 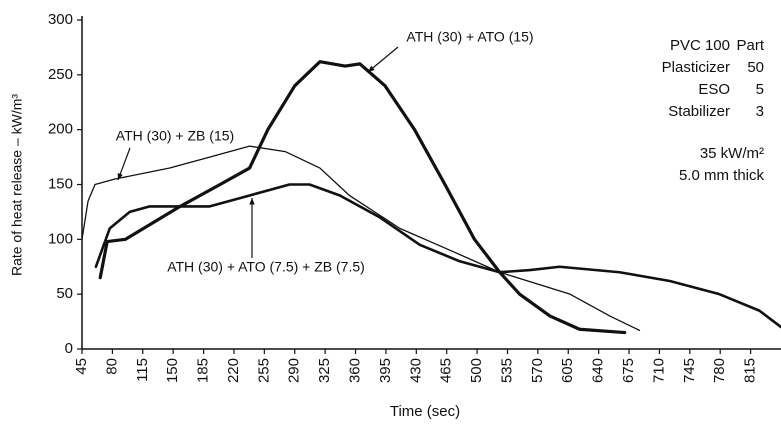 I want to click on x-tick-label: 500, so click(x=476, y=370).